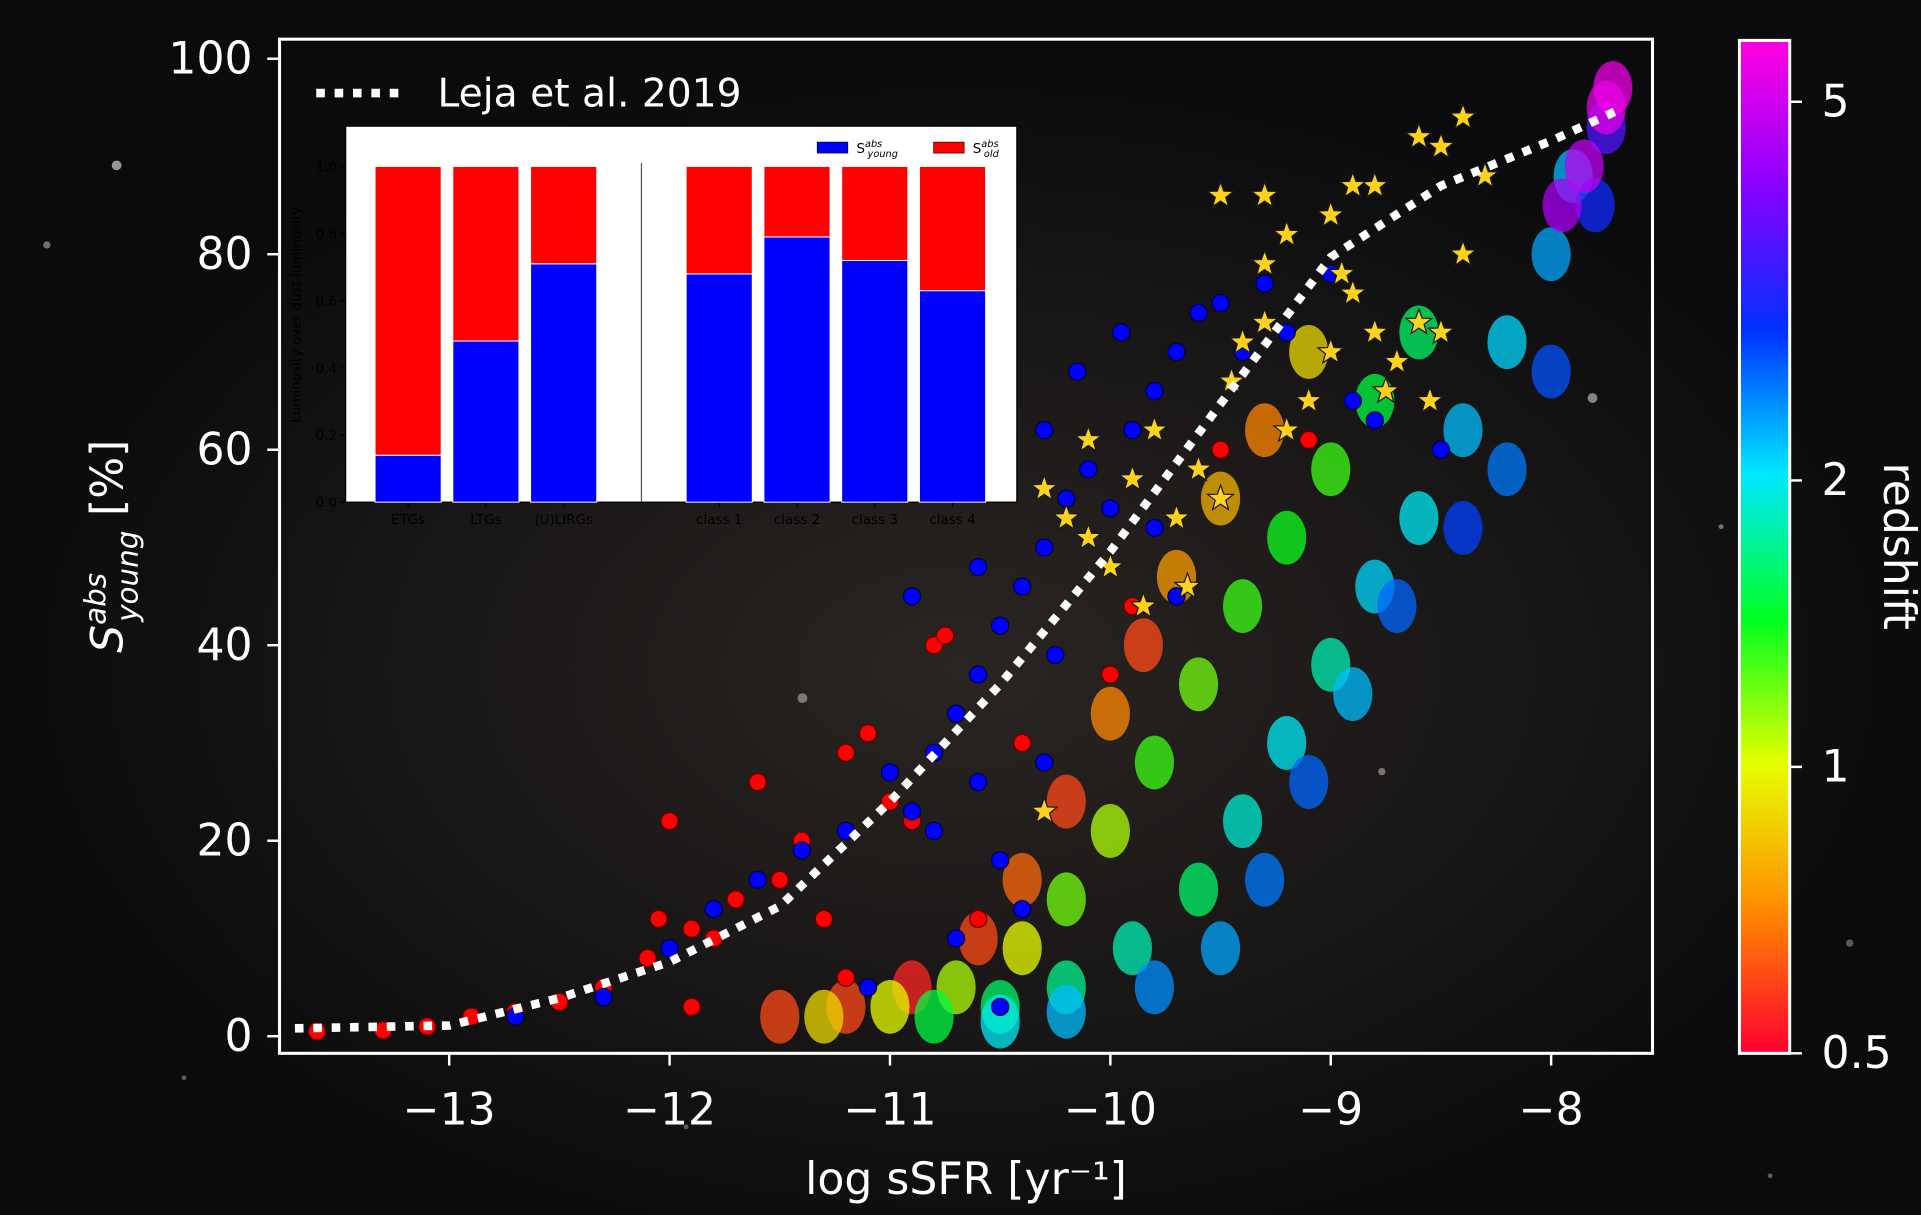 The height and width of the screenshot is (1215, 1921). Describe the element at coordinates (210, 58) in the screenshot. I see `y-tick-label: 100` at that location.